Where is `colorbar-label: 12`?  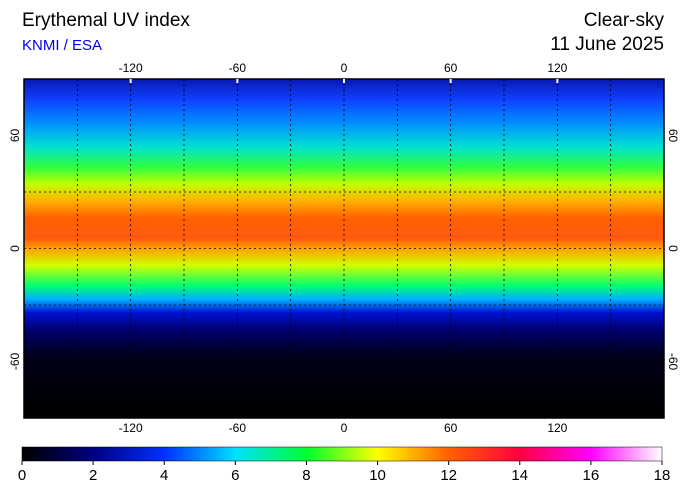
colorbar-label: 12 is located at coordinates (448, 475).